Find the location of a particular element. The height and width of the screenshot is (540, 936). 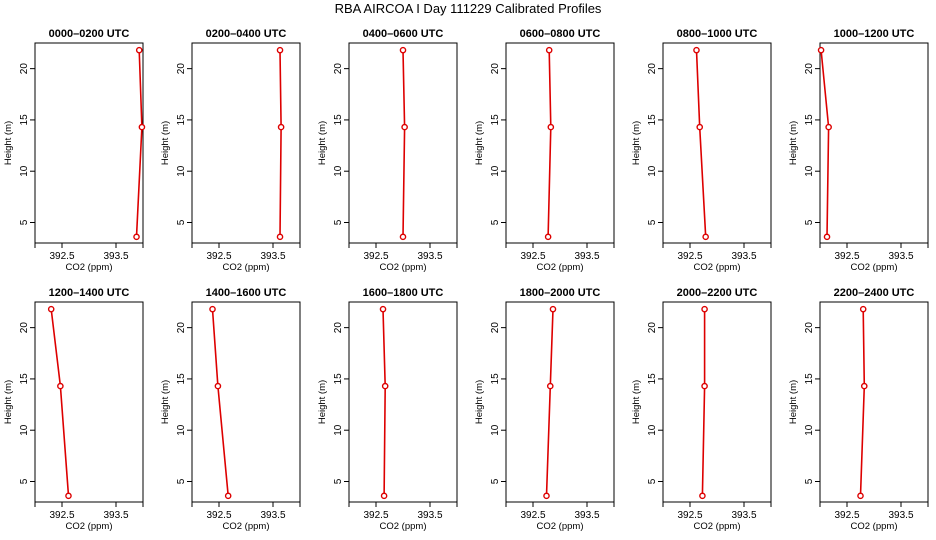

panel-title: 2200–2400 UTC is located at coordinates (874, 293).